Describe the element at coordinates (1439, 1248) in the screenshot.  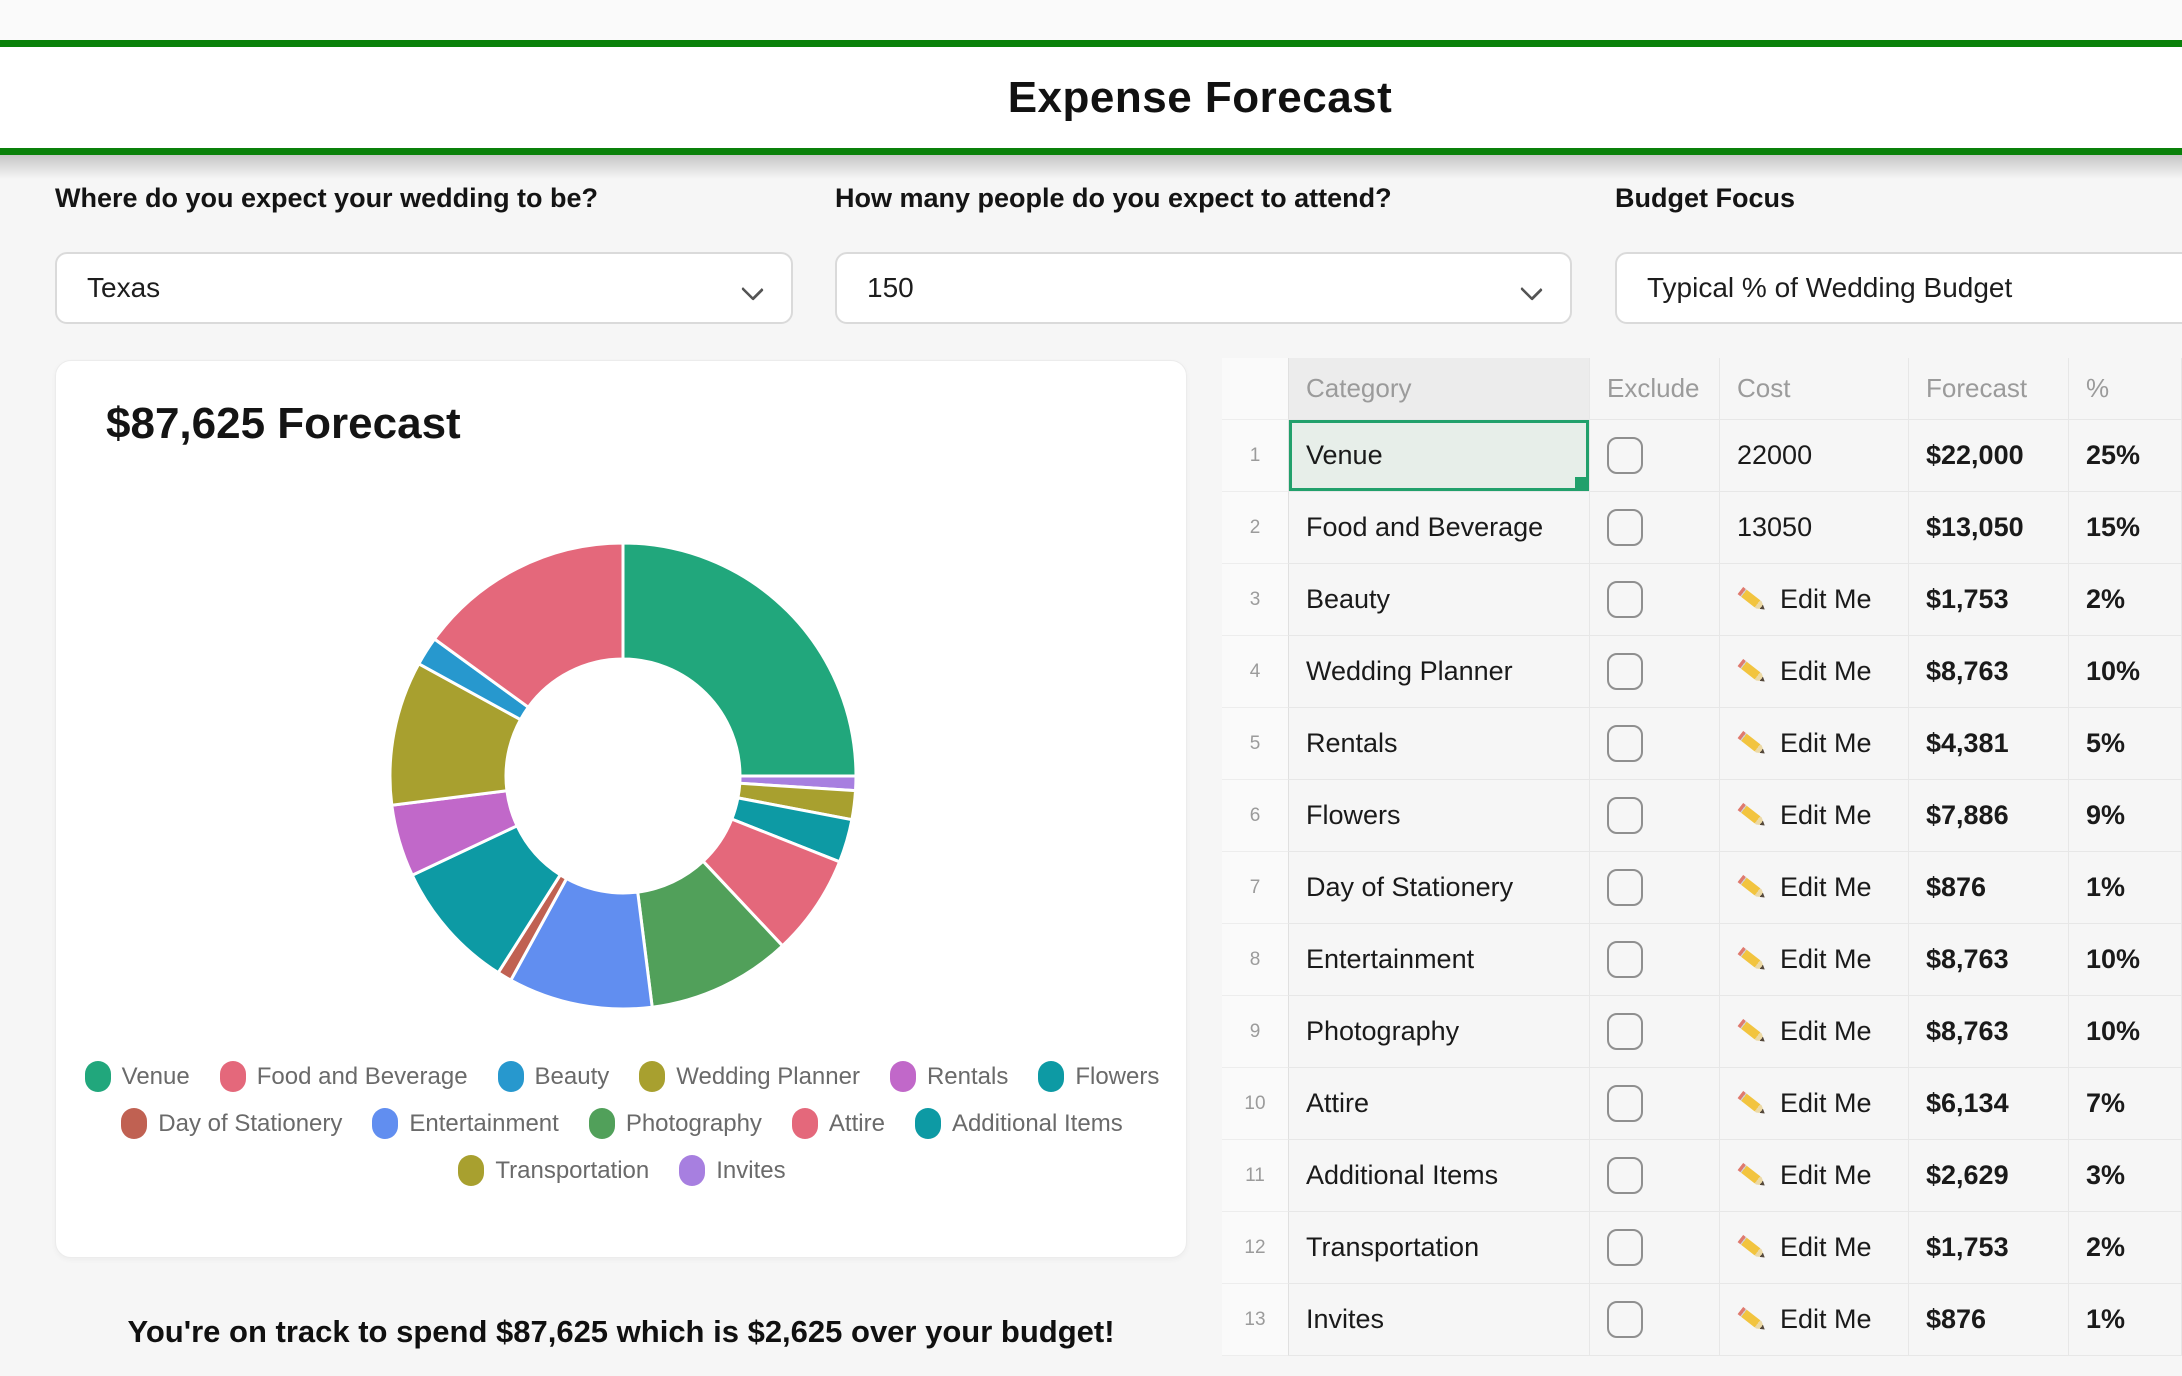
I see `category-cell-transportation: Transportation` at that location.